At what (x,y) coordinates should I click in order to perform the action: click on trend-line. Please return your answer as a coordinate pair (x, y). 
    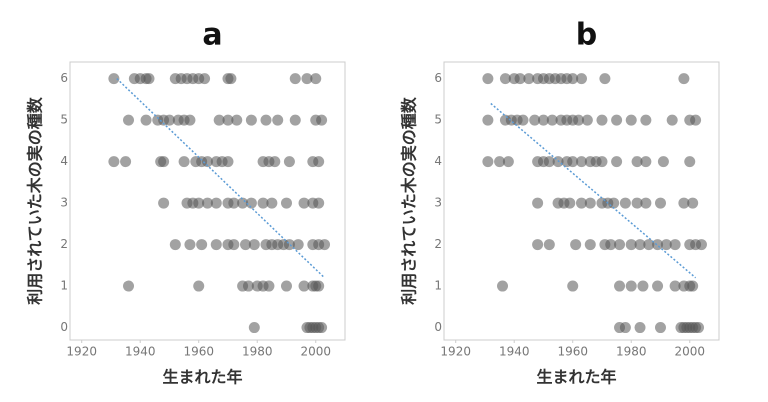
    Looking at the image, I should click on (593, 190).